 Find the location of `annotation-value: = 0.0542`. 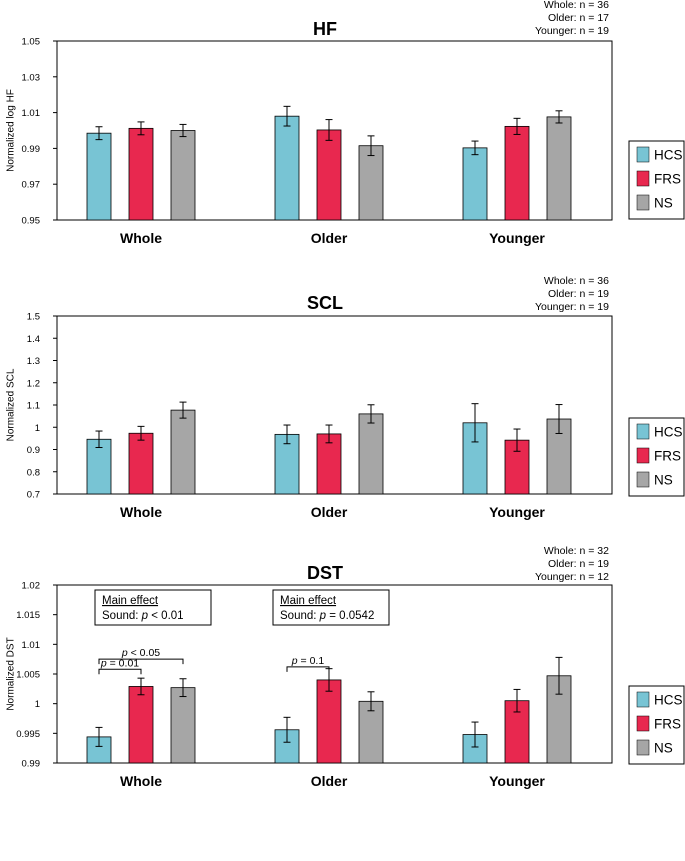

annotation-value: = 0.0542 is located at coordinates (350, 616).